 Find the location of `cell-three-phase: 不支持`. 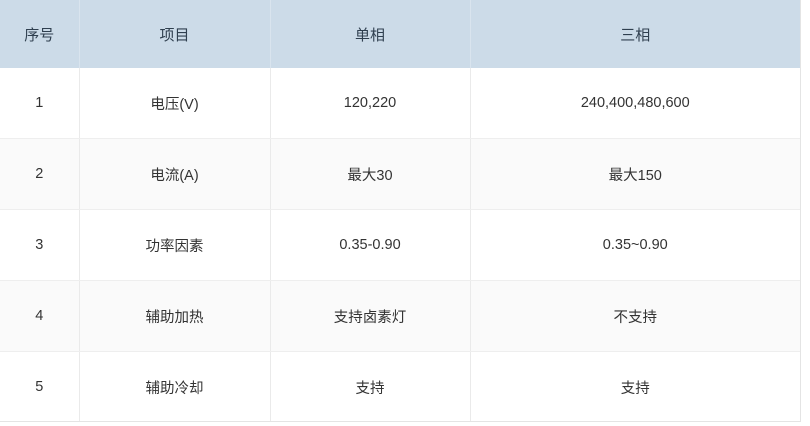

cell-three-phase: 不支持 is located at coordinates (635, 316).